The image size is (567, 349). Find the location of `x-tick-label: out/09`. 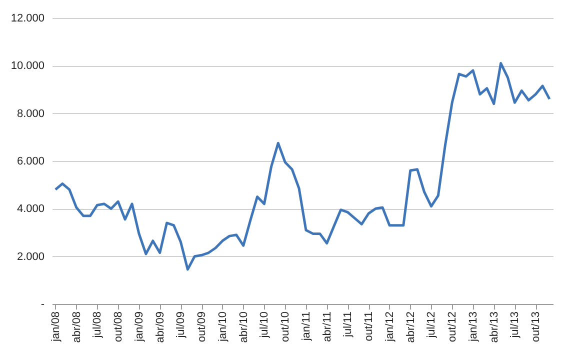

x-tick-label: out/09 is located at coordinates (202, 327).